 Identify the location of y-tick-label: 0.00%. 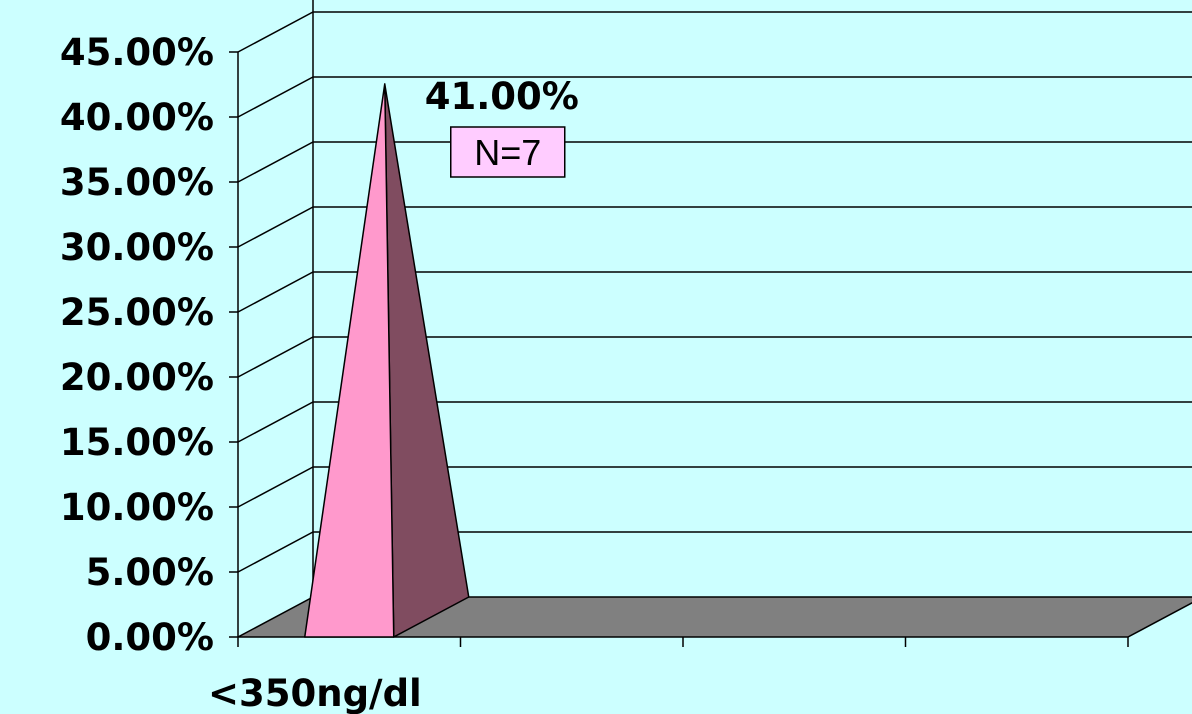
(150, 637).